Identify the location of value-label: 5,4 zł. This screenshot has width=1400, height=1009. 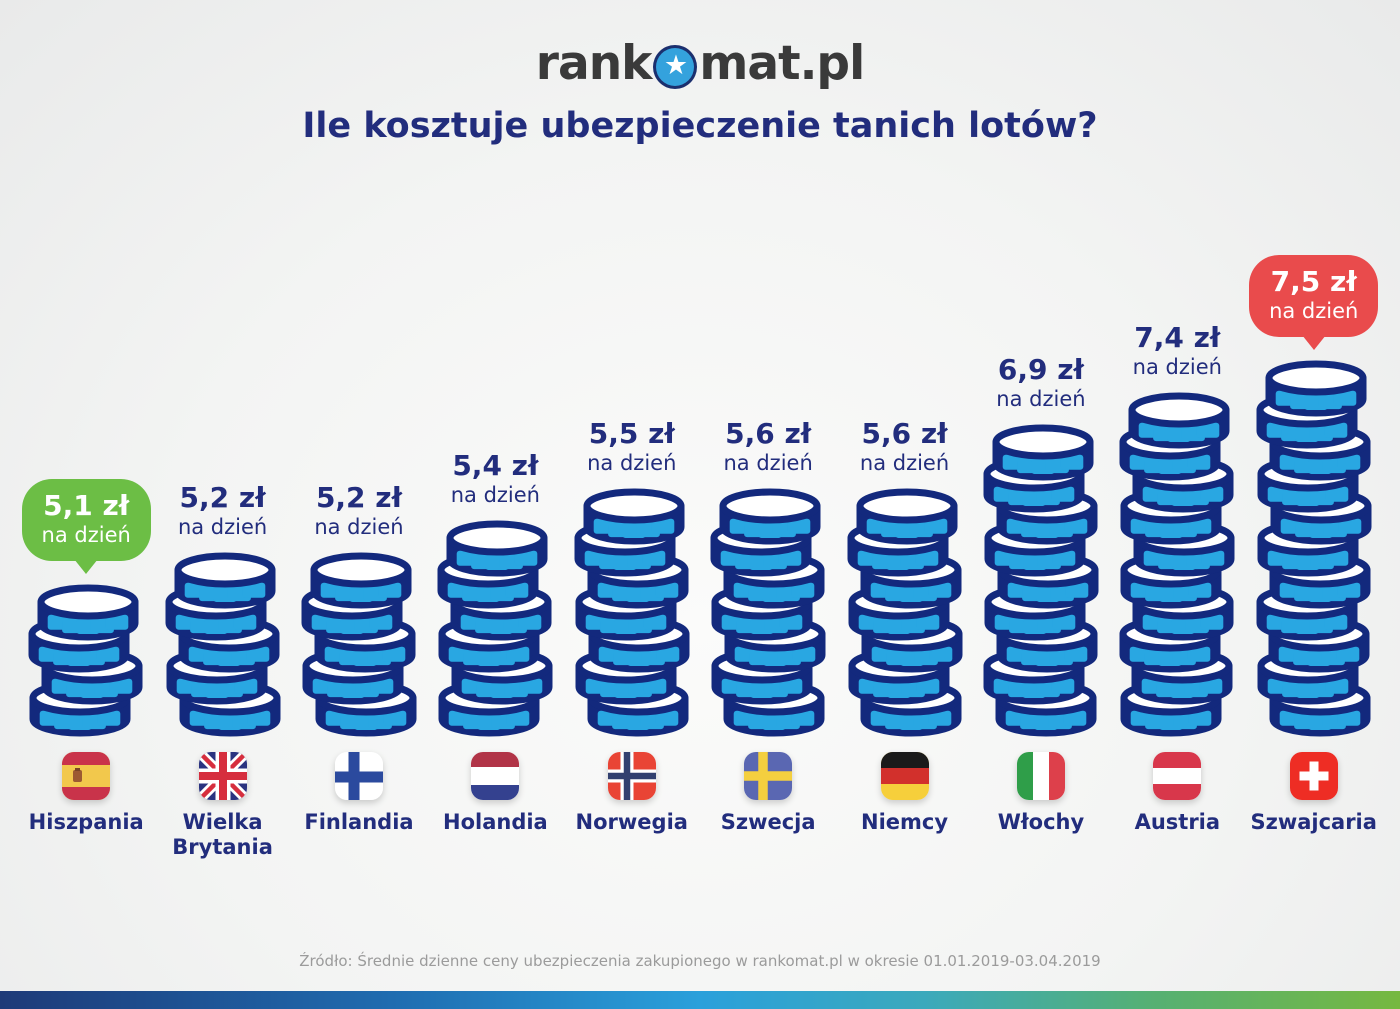
(495, 465).